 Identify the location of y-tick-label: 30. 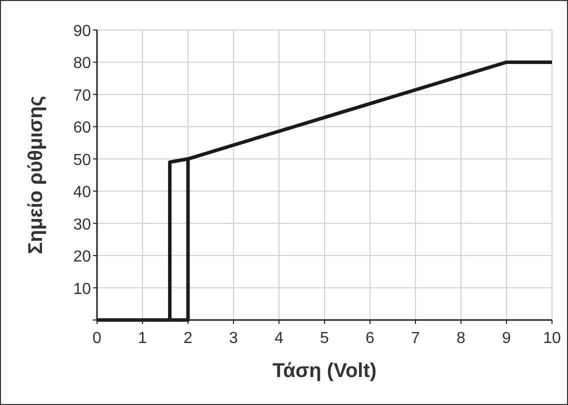
(82, 225).